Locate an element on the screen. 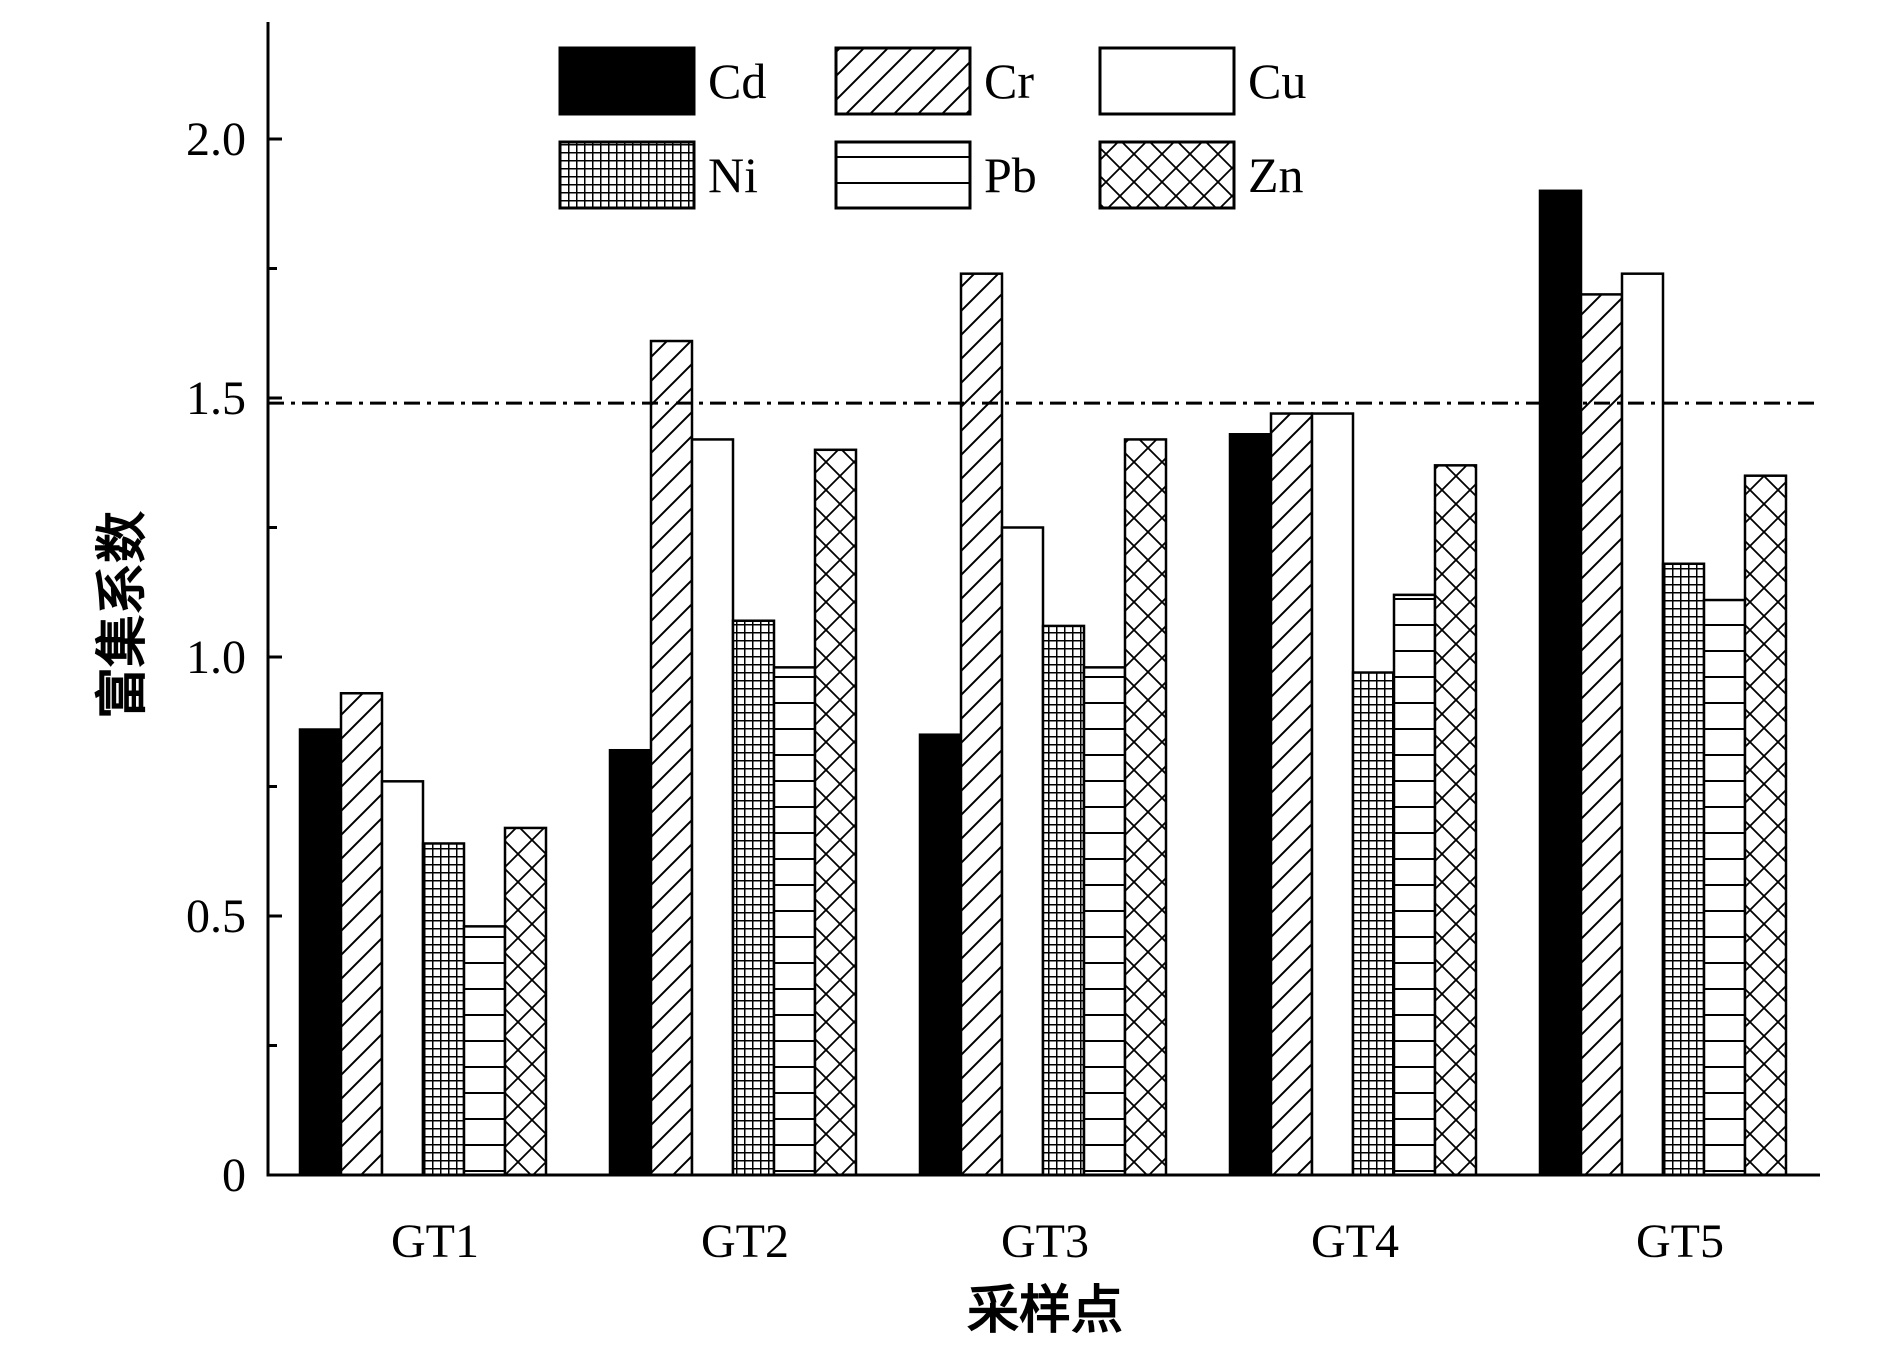  bar-pb-gt1 is located at coordinates (484, 1051).